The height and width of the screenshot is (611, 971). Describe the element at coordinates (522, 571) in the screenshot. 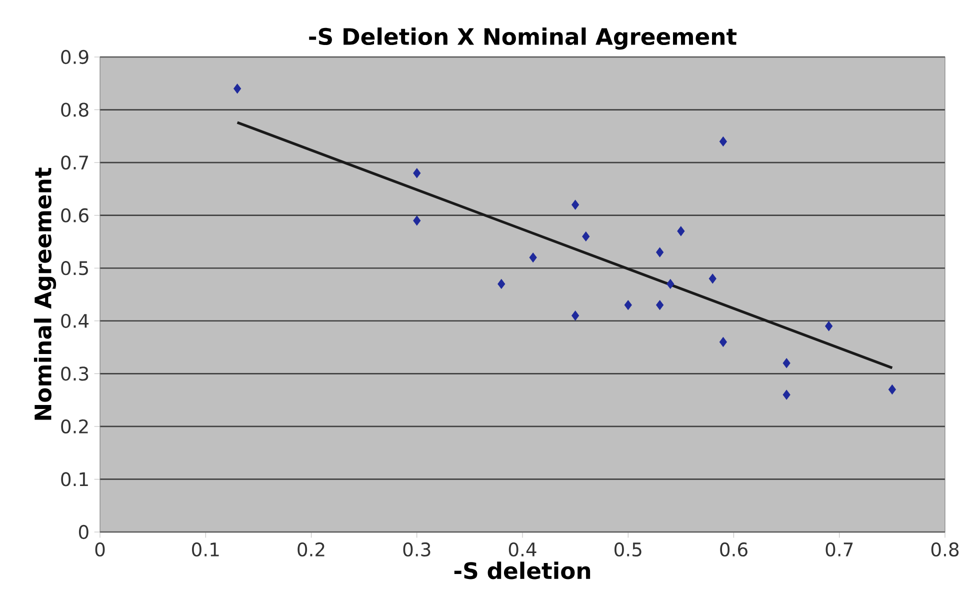

I see `x-axis-title: -S deletion` at that location.